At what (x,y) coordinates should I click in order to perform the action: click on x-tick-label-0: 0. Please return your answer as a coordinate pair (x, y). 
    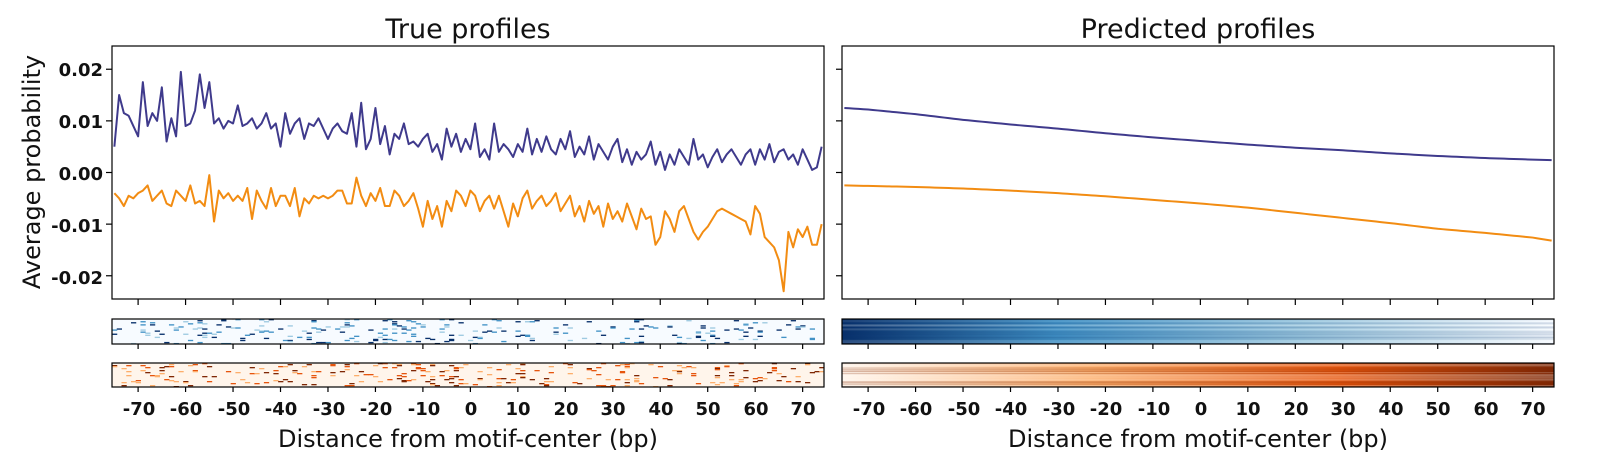
    Looking at the image, I should click on (1201, 409).